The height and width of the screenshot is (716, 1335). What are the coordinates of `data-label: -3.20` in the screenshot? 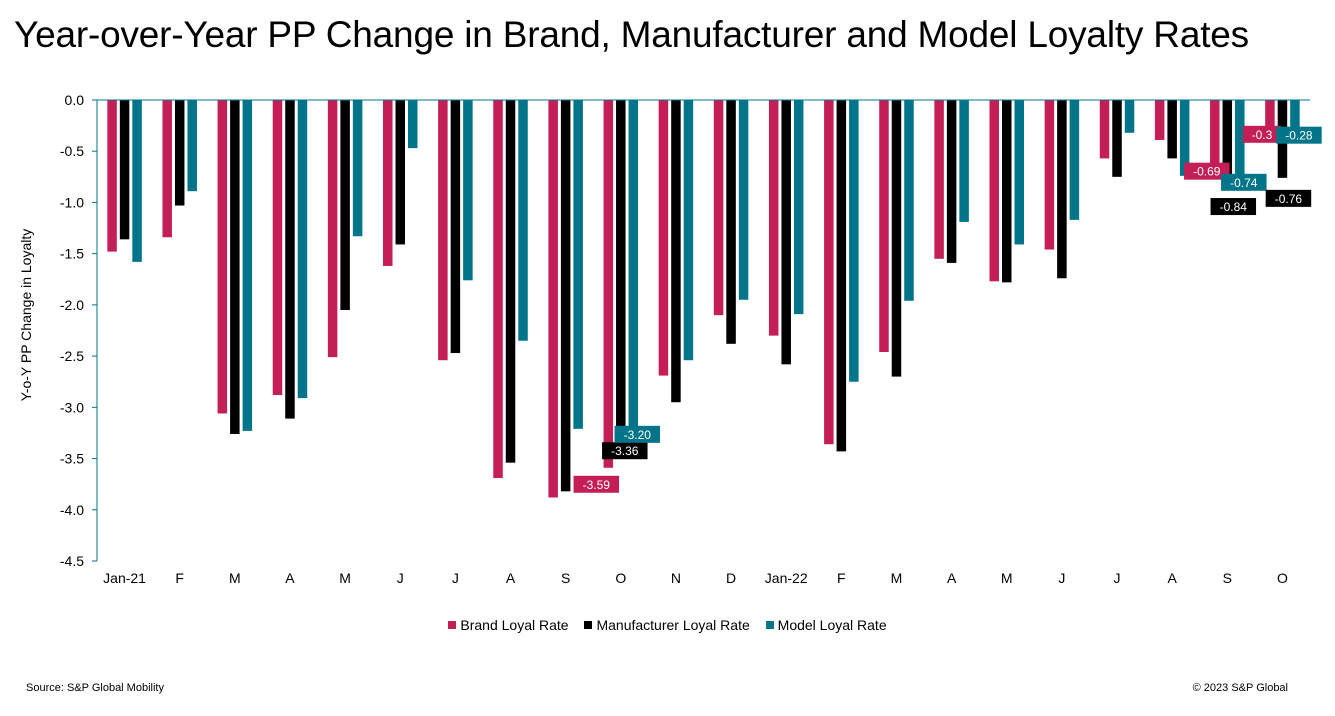 It's located at (638, 435).